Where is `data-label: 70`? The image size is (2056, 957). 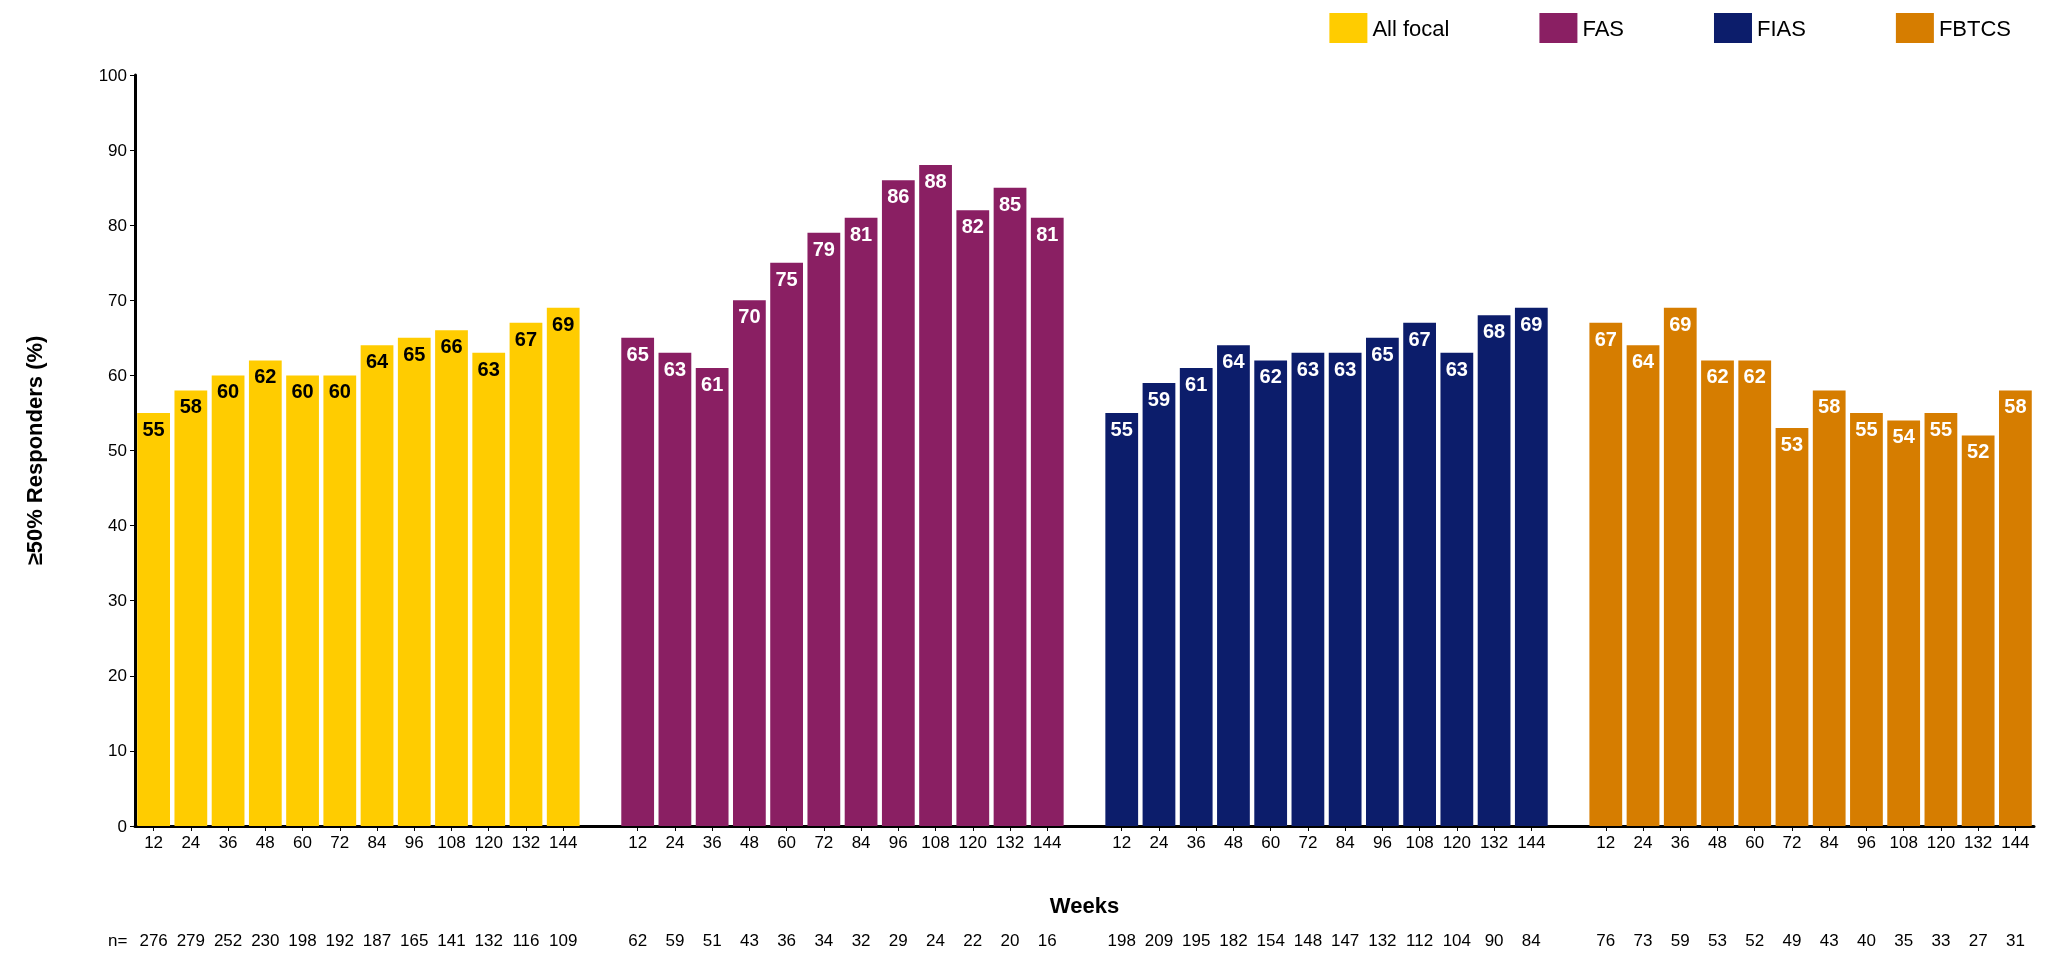 data-label: 70 is located at coordinates (749, 316).